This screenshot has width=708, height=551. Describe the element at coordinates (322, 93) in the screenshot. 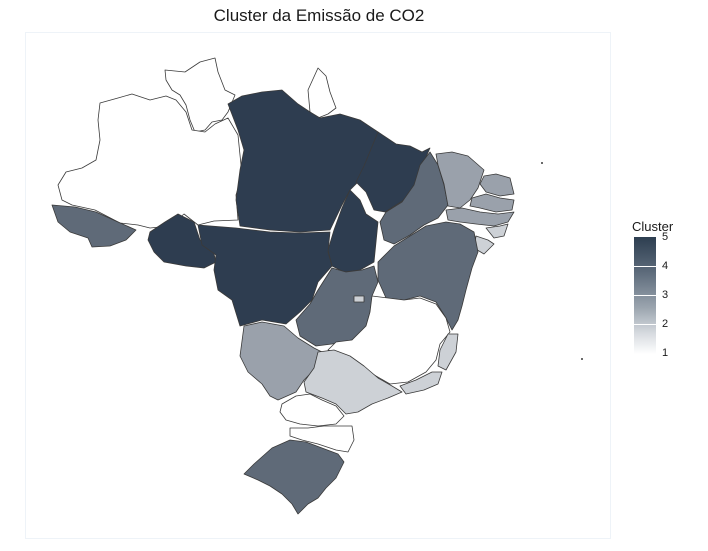

I see `state-amapa` at that location.